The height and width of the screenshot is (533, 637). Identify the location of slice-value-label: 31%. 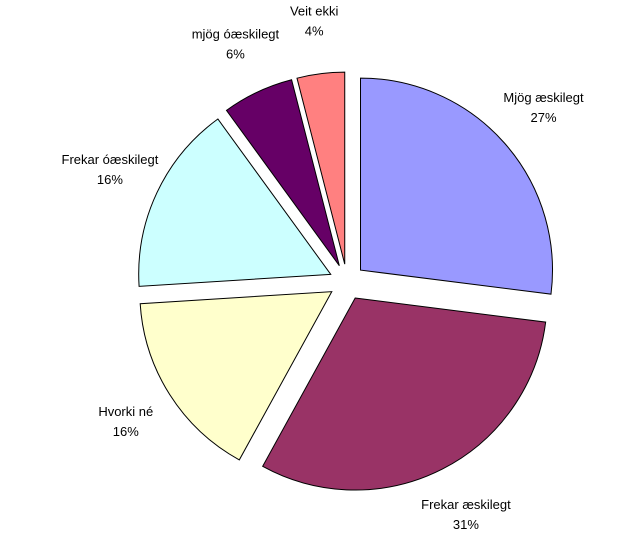
(466, 524).